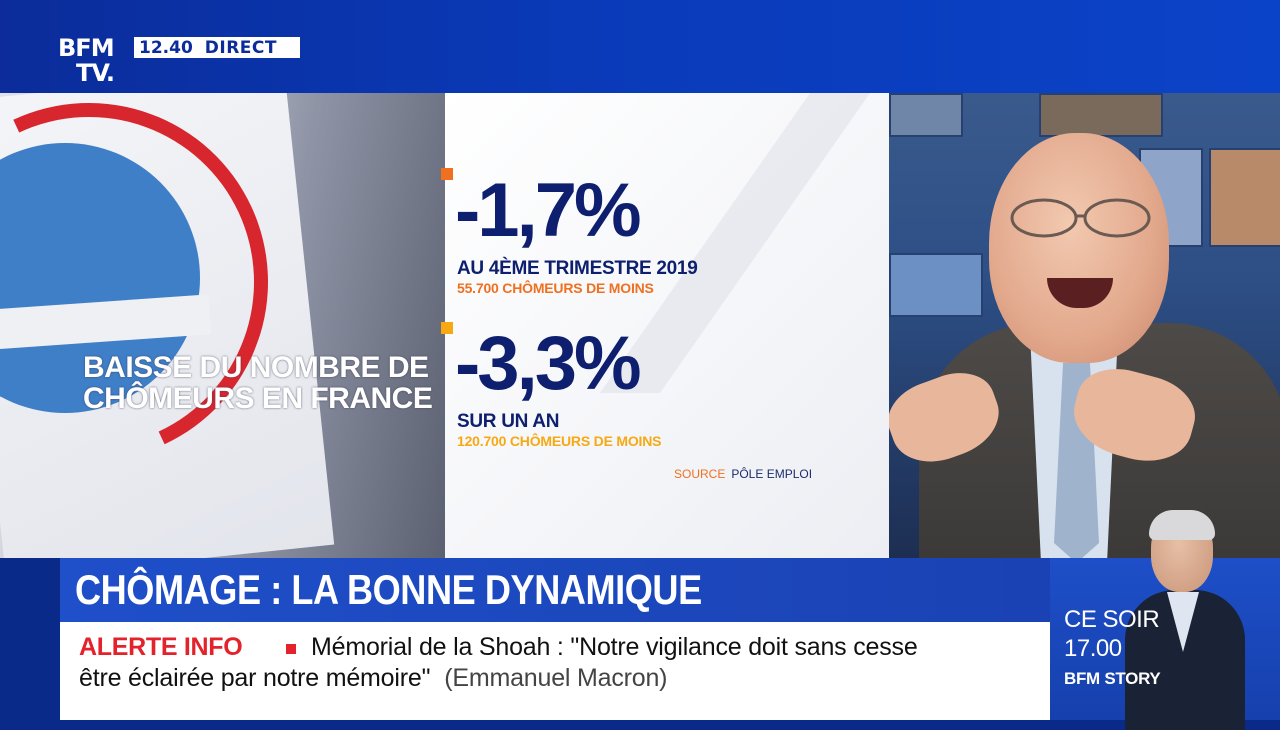 The image size is (1280, 730). Describe the element at coordinates (700, 474) in the screenshot. I see `source-label: SOURCE` at that location.